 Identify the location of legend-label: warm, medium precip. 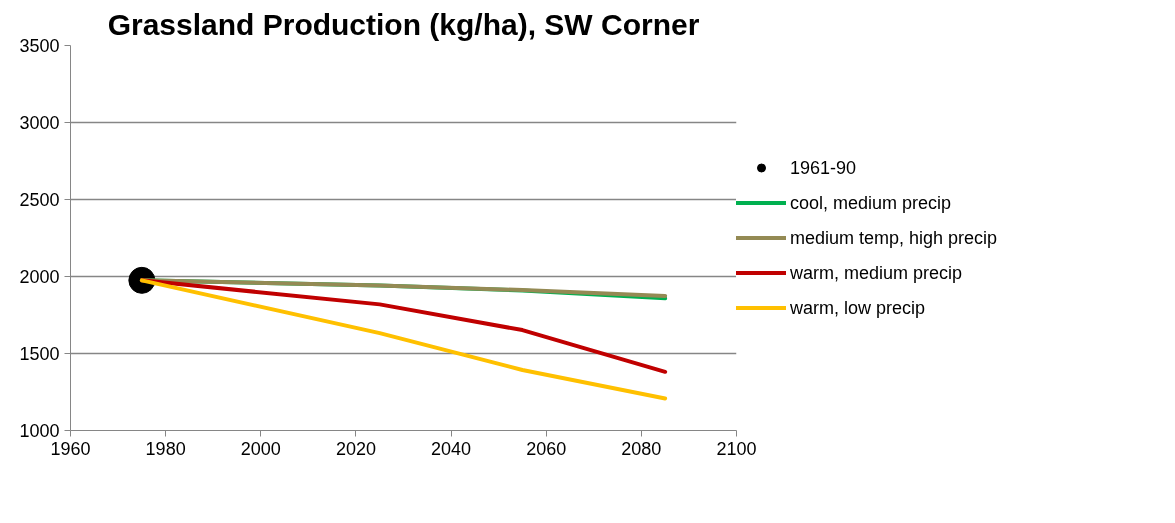
(876, 272).